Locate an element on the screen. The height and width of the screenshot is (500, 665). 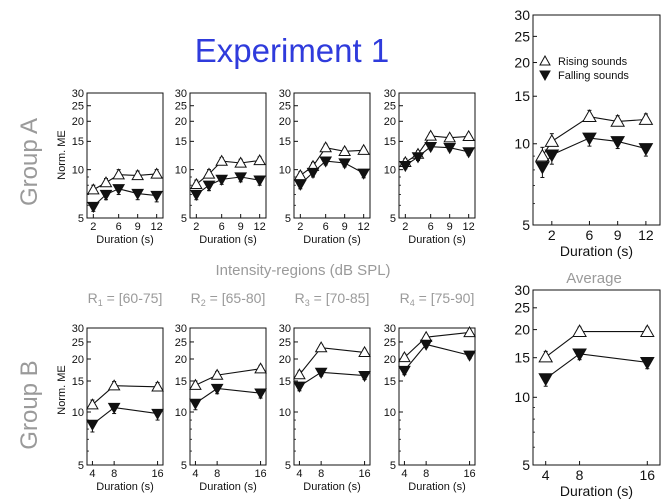
y-axis-label: Norm. ME is located at coordinates (62, 155).